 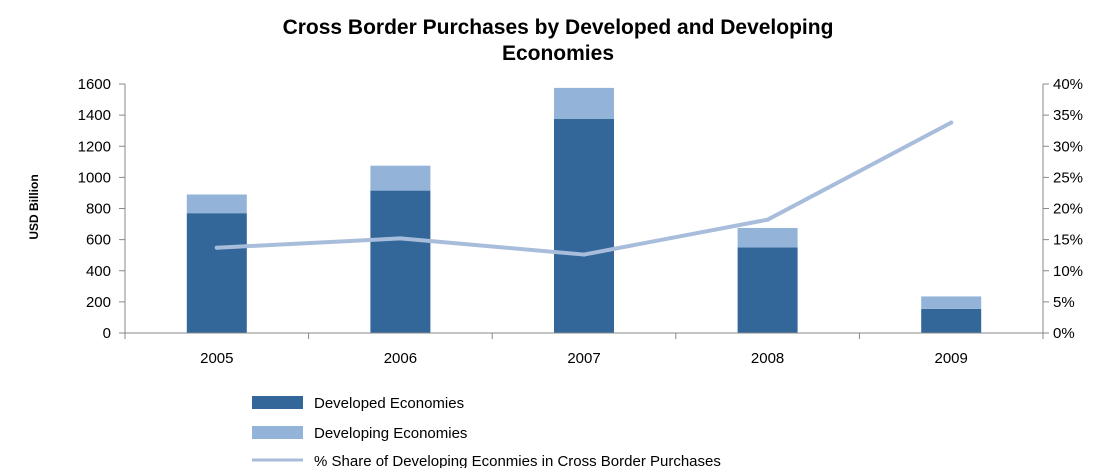 What do you see at coordinates (400, 238) in the screenshot?
I see `share-point-2006` at bounding box center [400, 238].